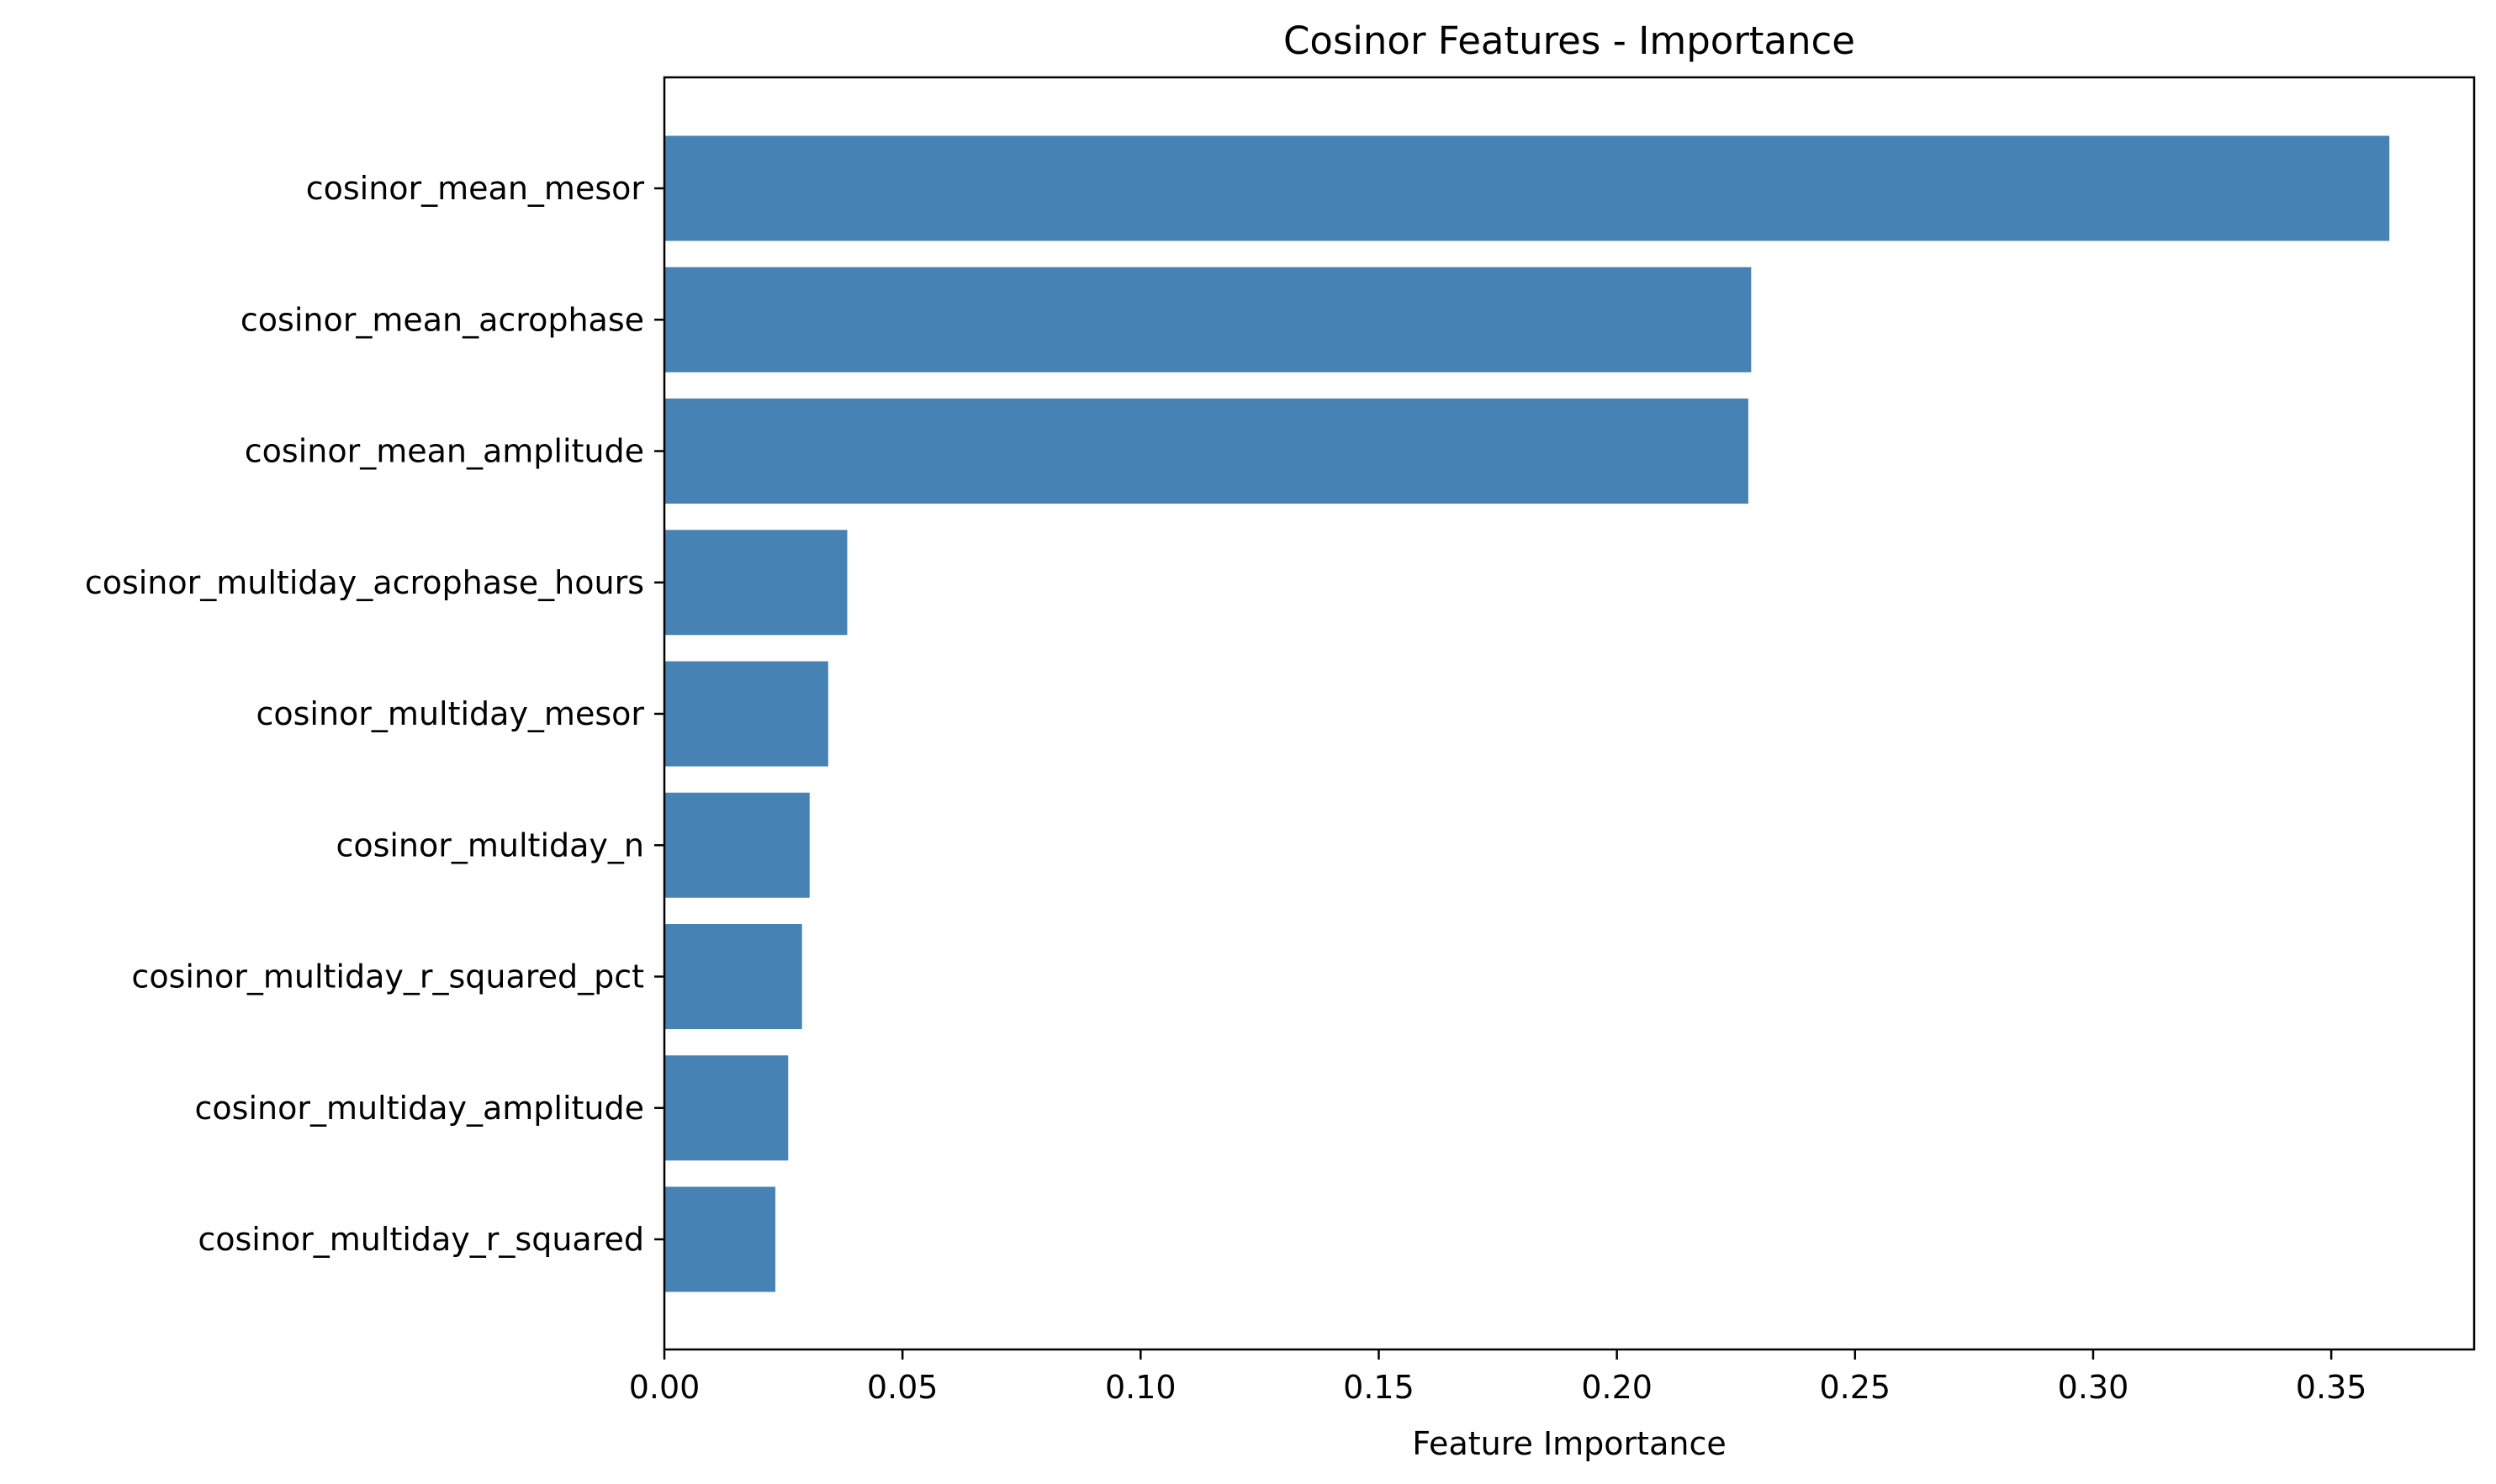 Image resolution: width=2496 pixels, height=1484 pixels. What do you see at coordinates (1141, 1387) in the screenshot?
I see `x-tick-label: 0.10` at bounding box center [1141, 1387].